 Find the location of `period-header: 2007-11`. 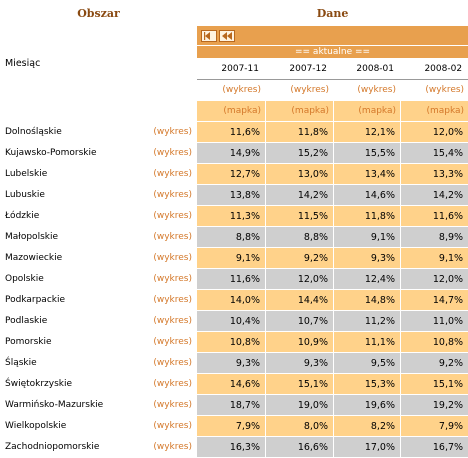

period-header: 2007-11 is located at coordinates (231, 69).